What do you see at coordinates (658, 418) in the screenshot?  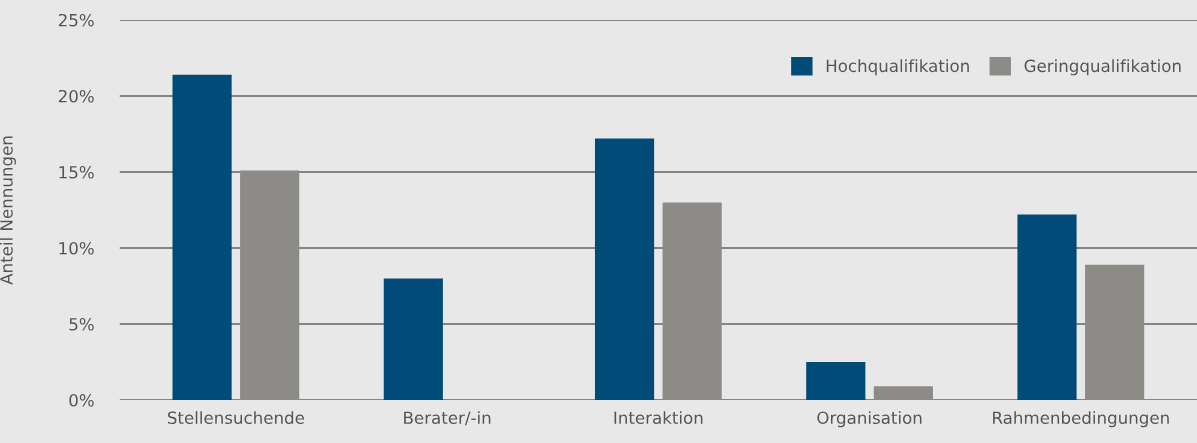 I see `x-tick-label: Interaktion` at bounding box center [658, 418].